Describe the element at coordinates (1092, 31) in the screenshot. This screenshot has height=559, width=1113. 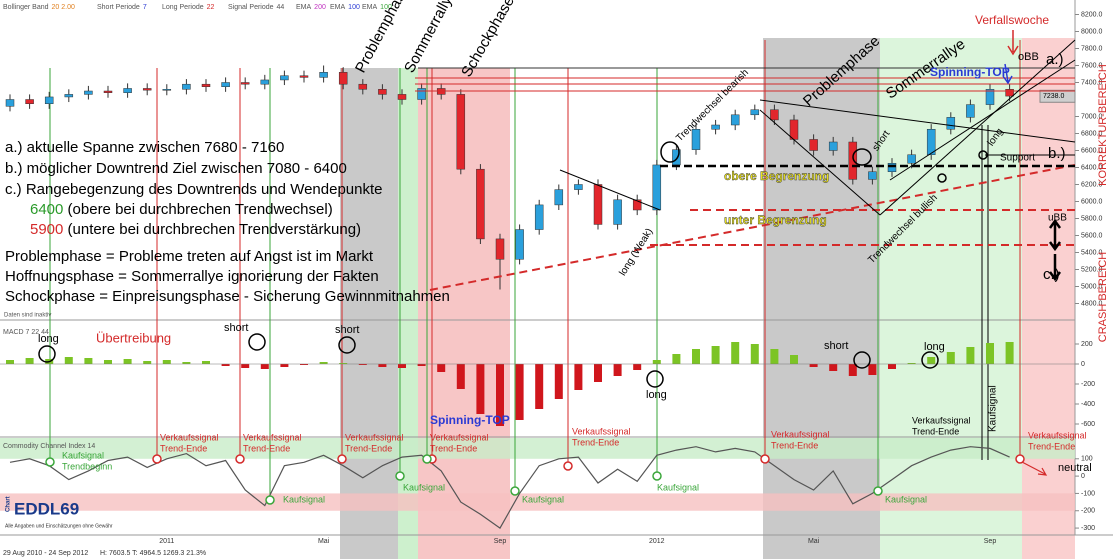
I see `y-tick-label: 8000.0` at that location.